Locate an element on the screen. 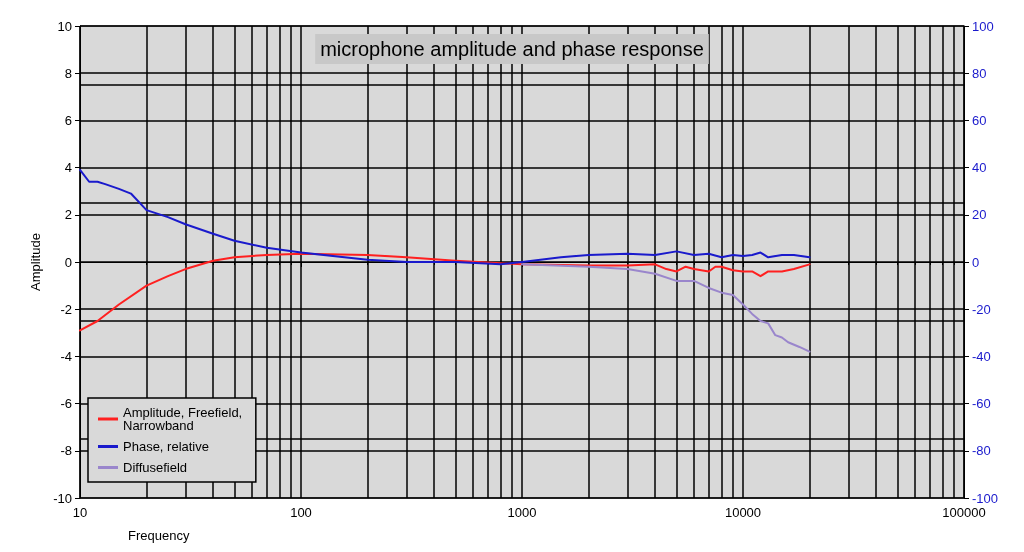  y-tick-label: -8 is located at coordinates (66, 451).